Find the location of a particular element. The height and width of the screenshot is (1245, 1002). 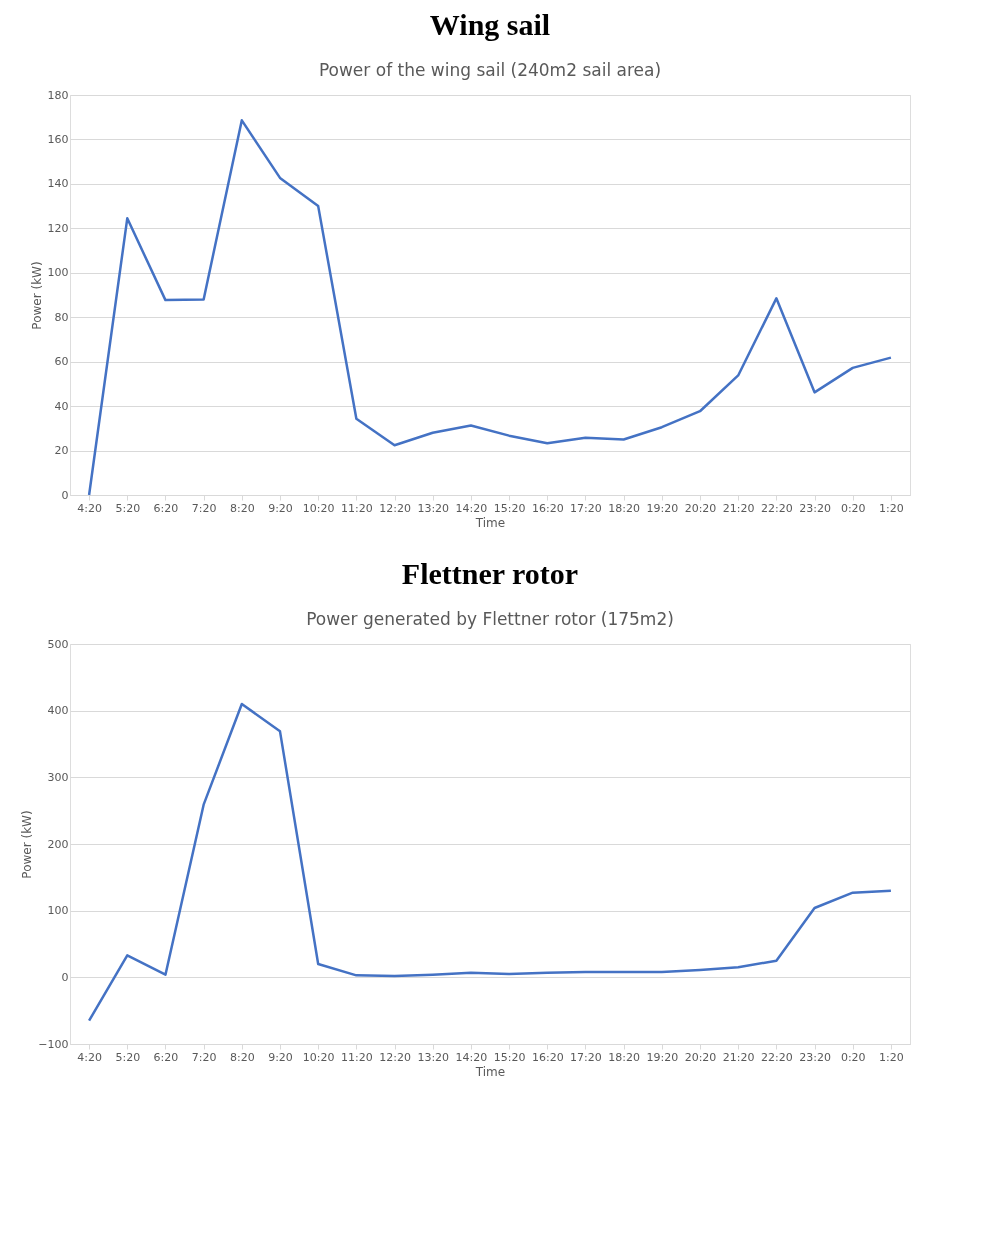

y-tick-label: 80 is located at coordinates (61, 317).